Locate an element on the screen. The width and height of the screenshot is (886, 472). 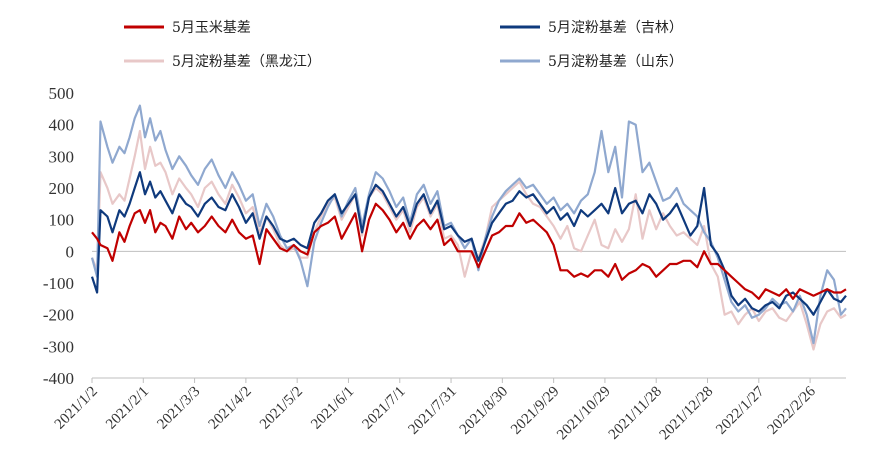
legend-label-starch-heilongjiang: 5月淀粉基差（黑龙江） is located at coordinates (246, 61).